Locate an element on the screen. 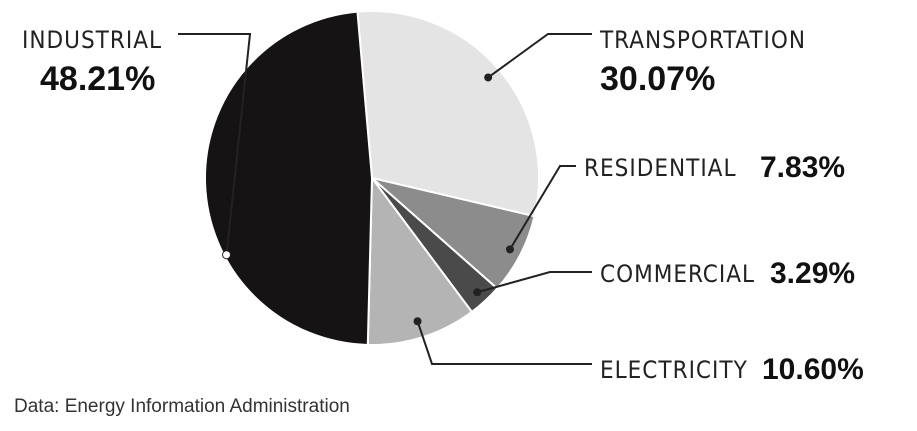 This screenshot has width=917, height=431. label-transportation-value: 30.07% is located at coordinates (657, 79).